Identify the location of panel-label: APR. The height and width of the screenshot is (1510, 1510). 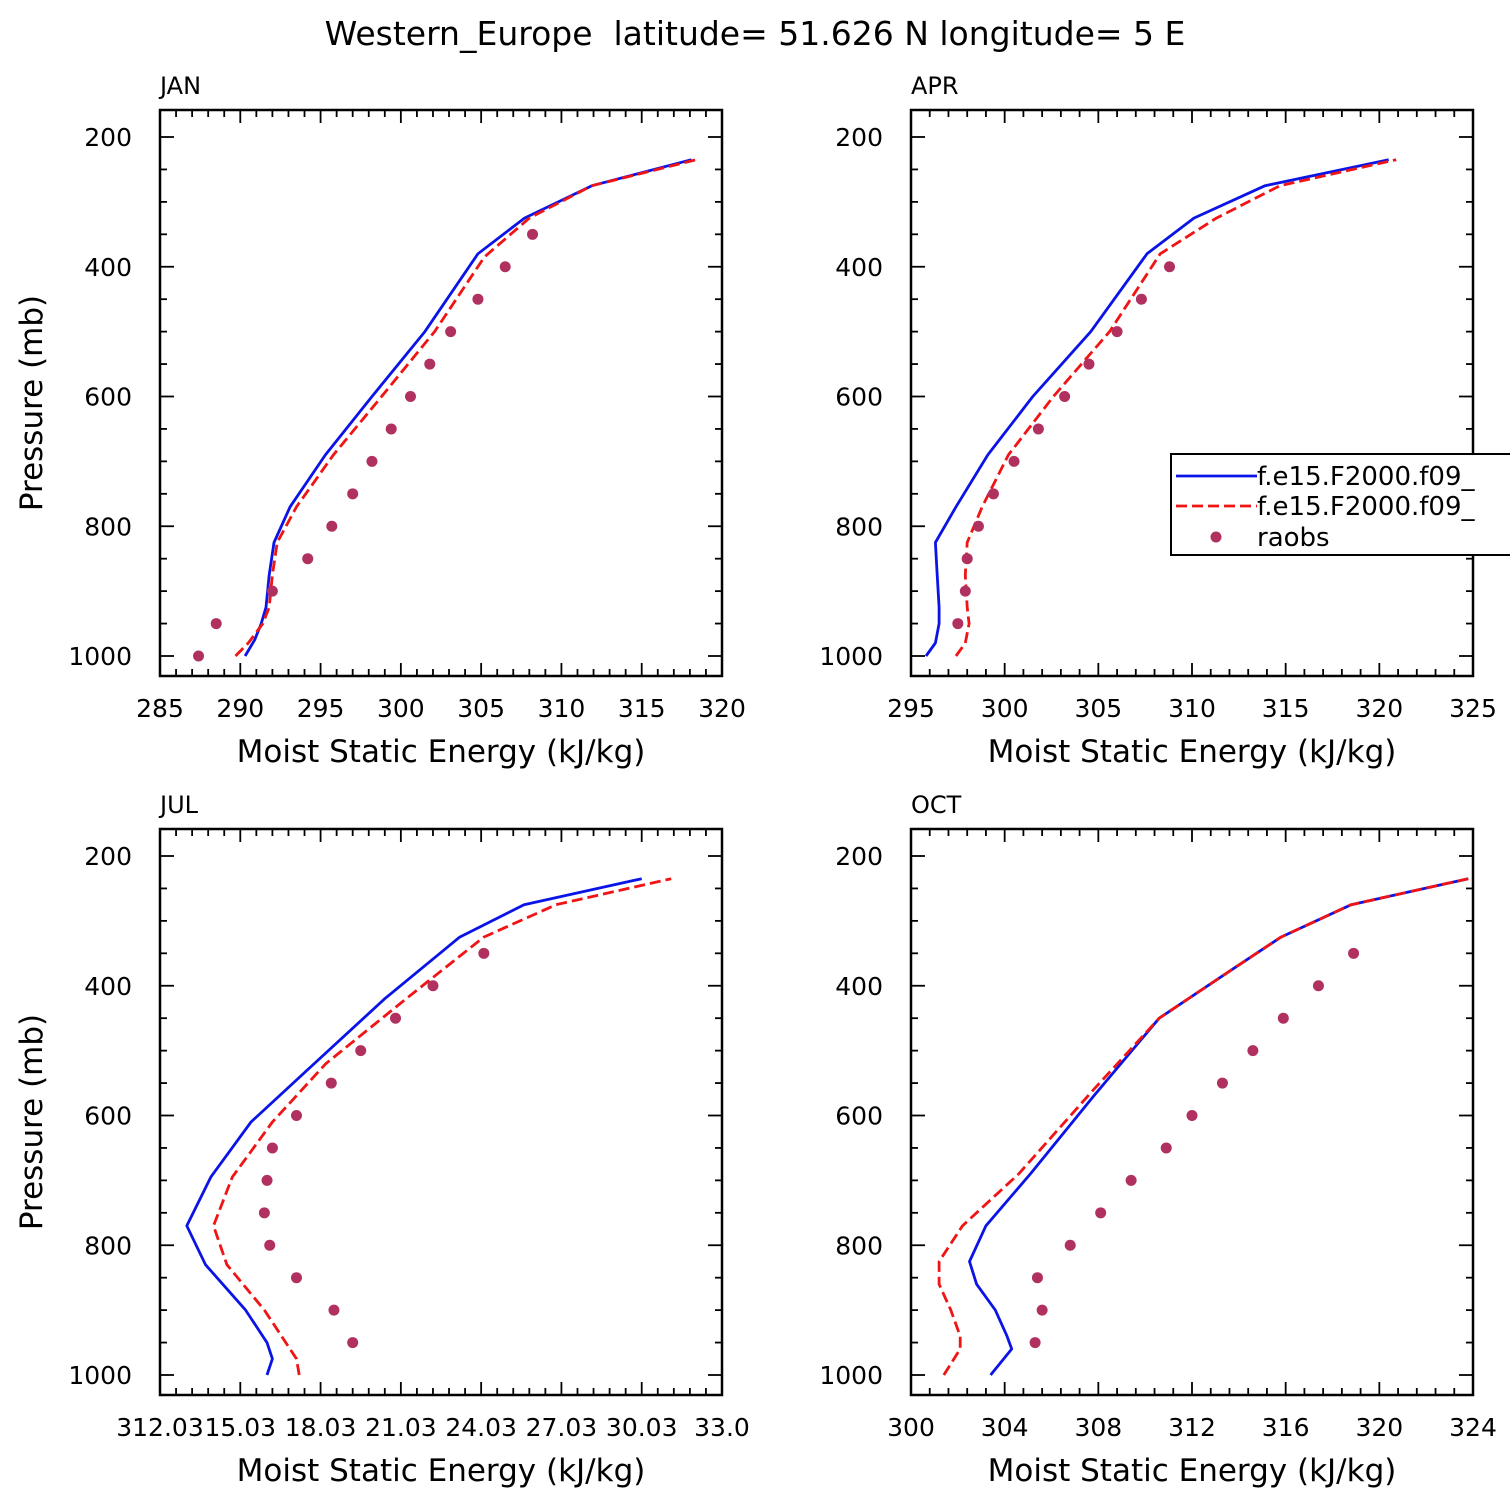
(935, 86).